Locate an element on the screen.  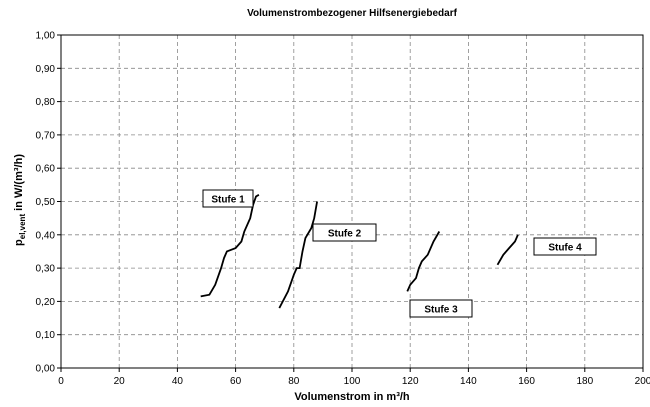
x-tick-label: 200 is located at coordinates (642, 381).